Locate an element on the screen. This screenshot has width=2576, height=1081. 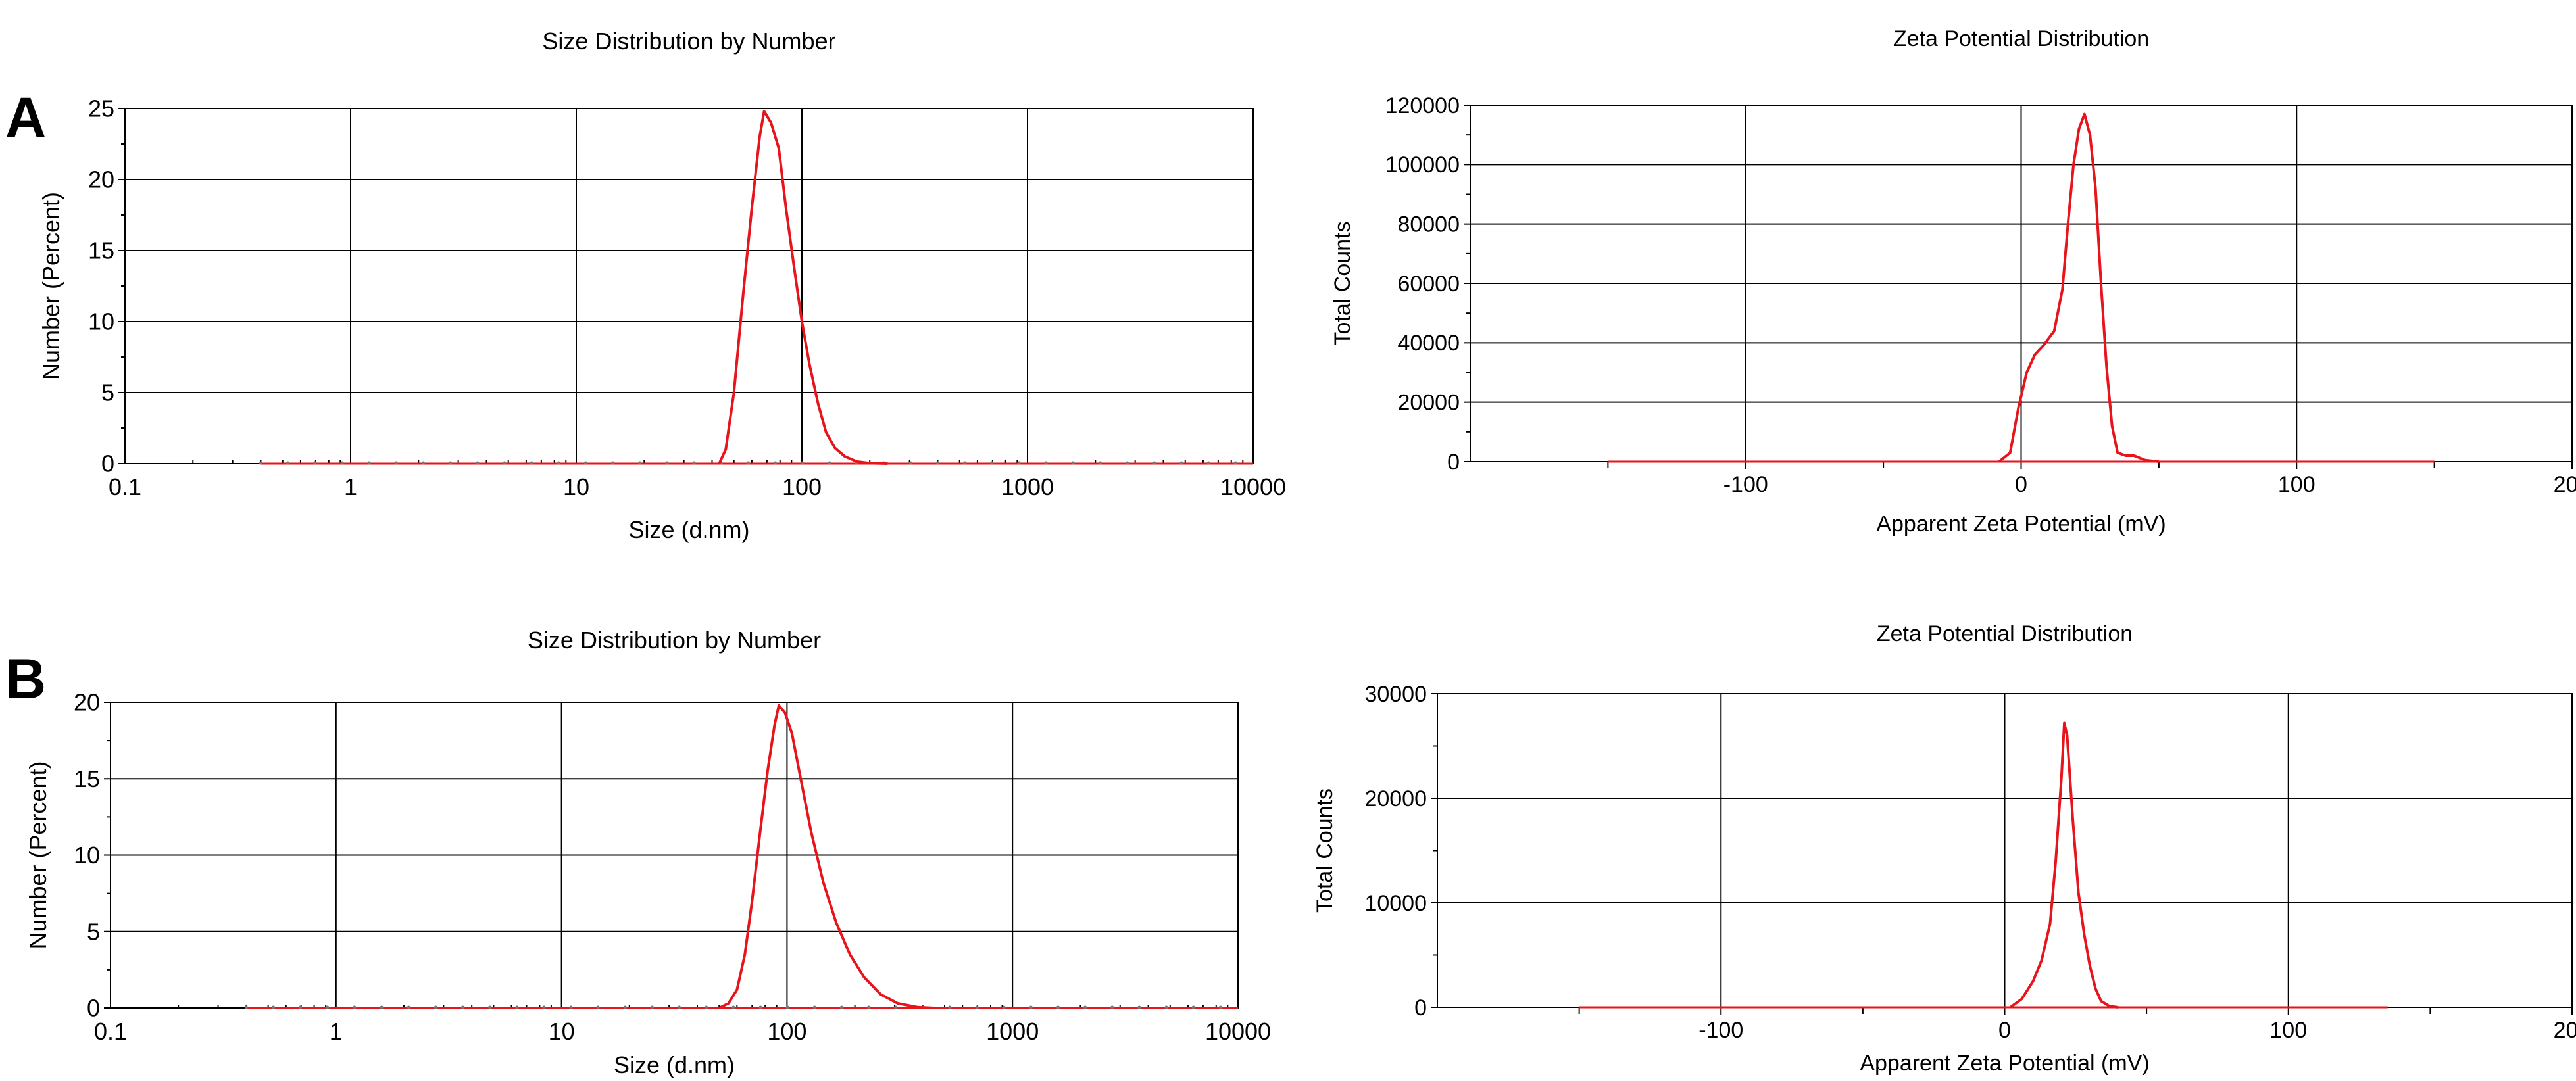
panel-label-b: B is located at coordinates (25, 680).